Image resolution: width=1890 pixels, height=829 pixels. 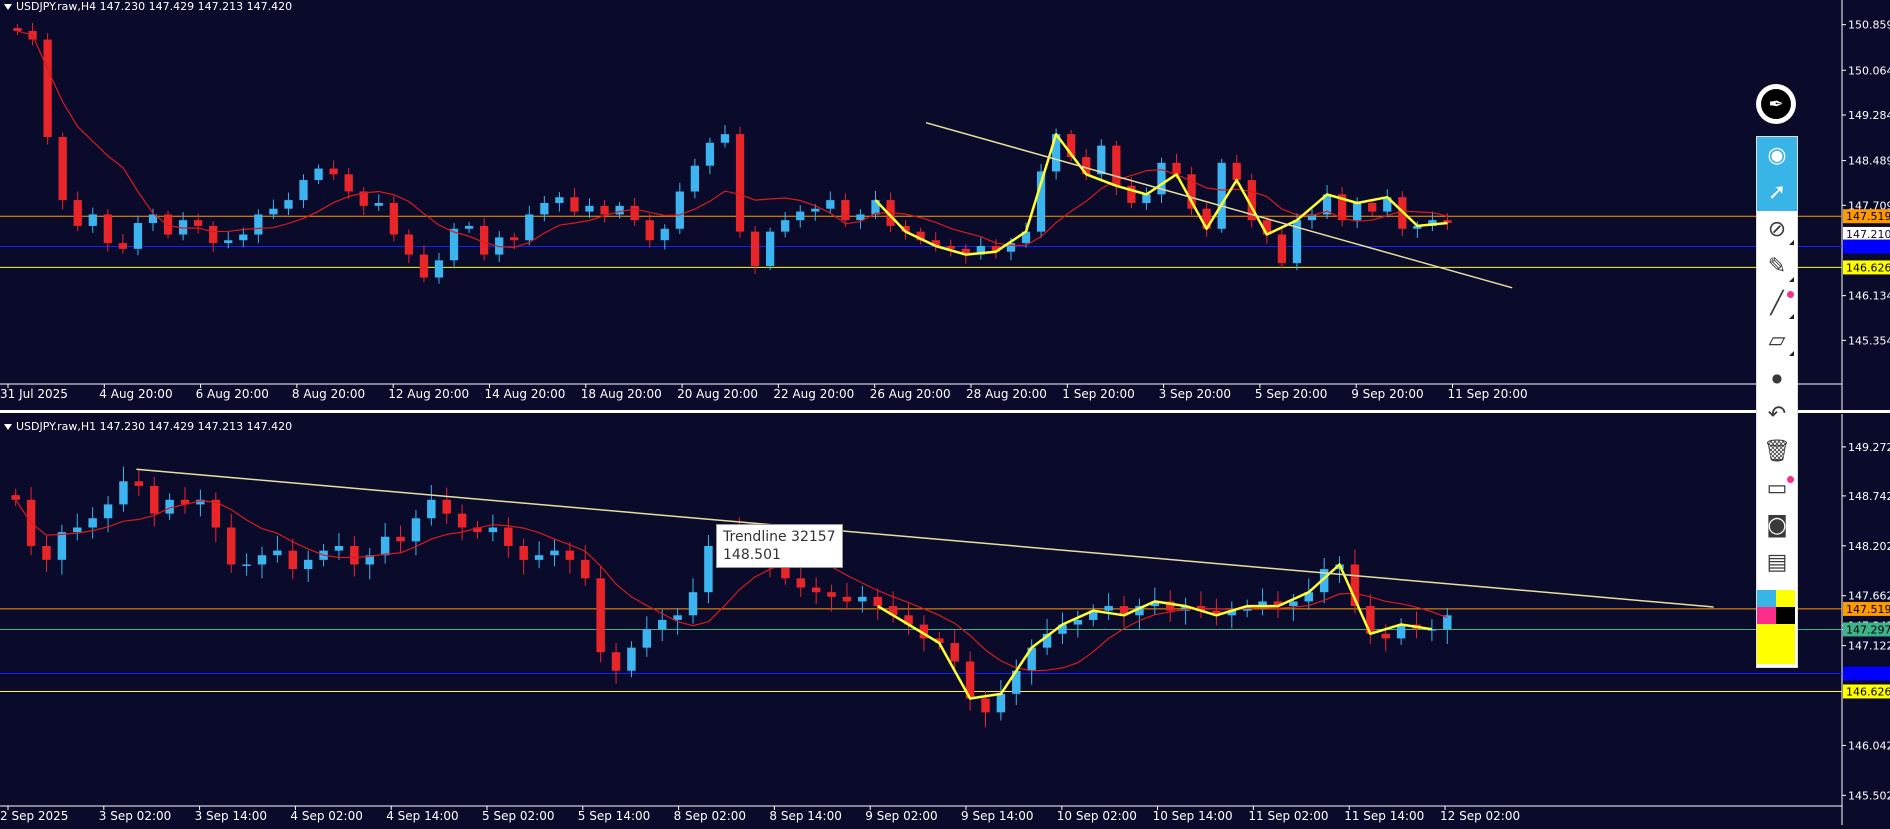 I want to click on color-swatches, so click(x=1776, y=627).